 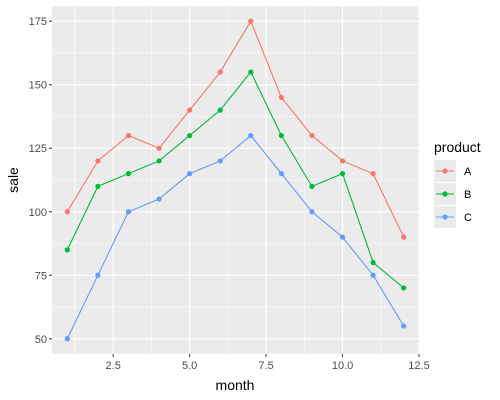 What do you see at coordinates (38, 22) in the screenshot?
I see `y-tick-label: 175` at bounding box center [38, 22].